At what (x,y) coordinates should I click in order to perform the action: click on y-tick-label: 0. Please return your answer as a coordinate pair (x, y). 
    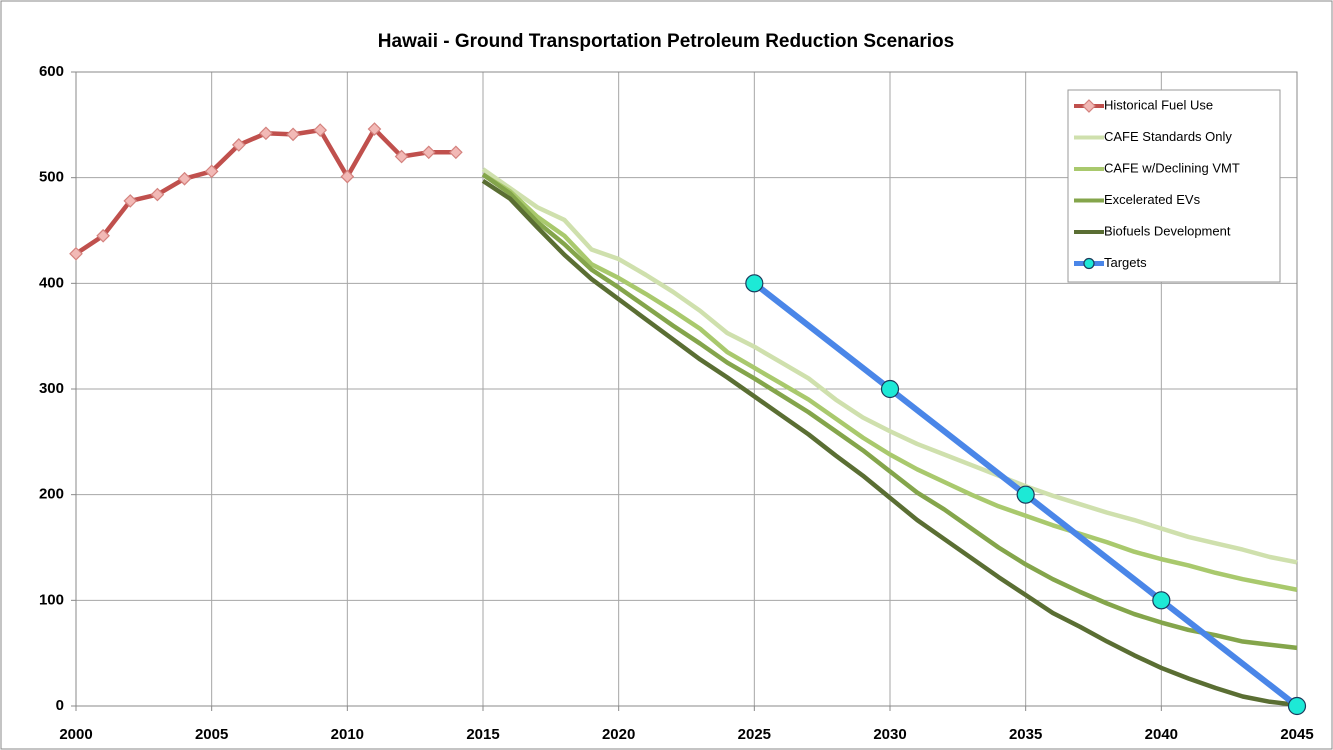
    Looking at the image, I should click on (60, 705).